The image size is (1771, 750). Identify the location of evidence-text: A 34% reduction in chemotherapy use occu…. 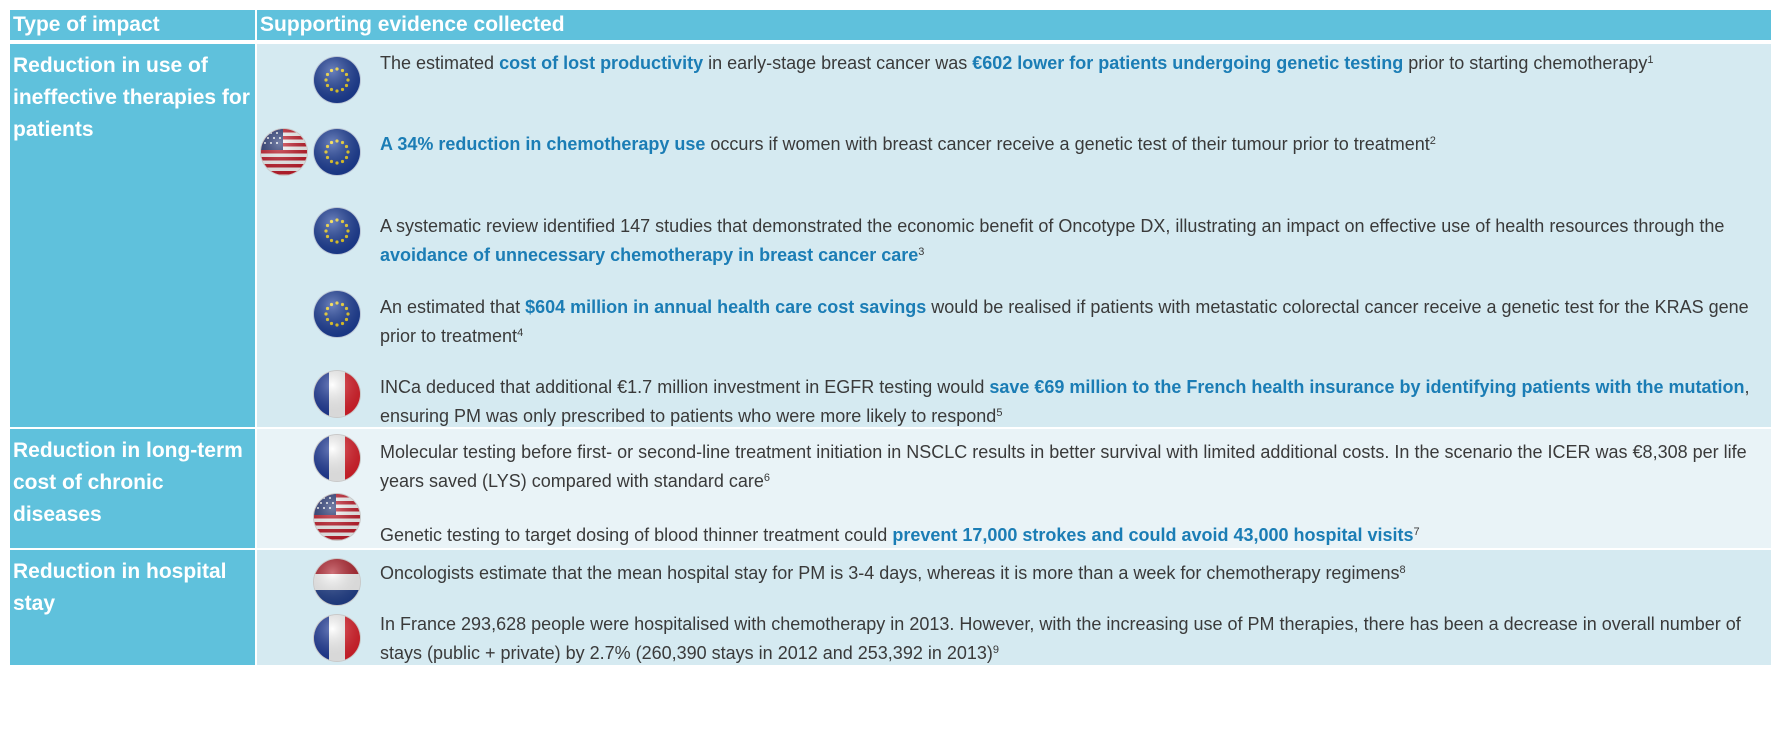
(1075, 144).